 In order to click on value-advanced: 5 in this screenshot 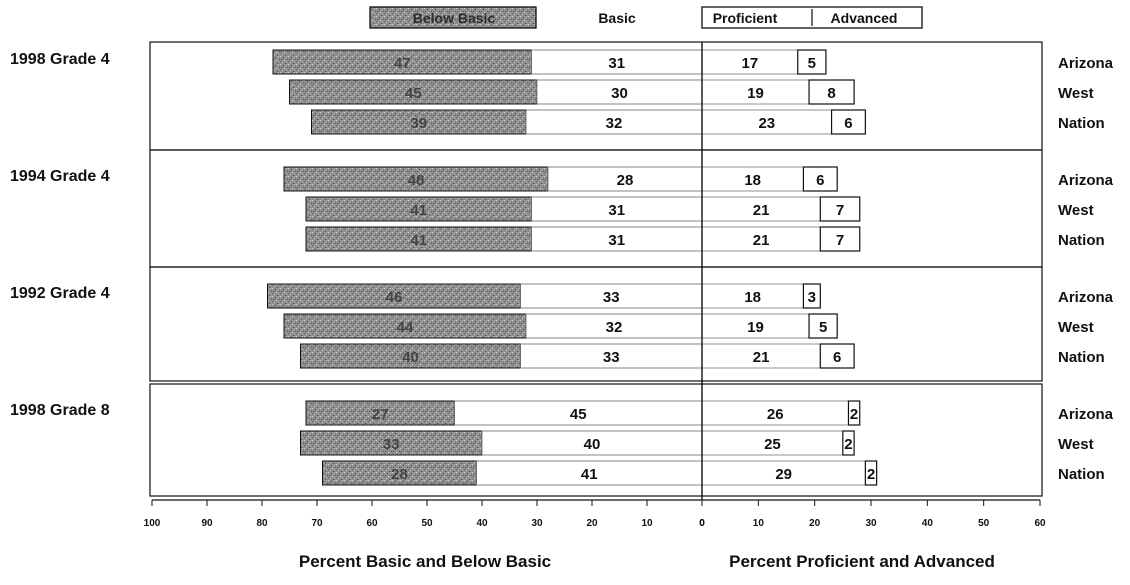, I will do `click(823, 327)`.